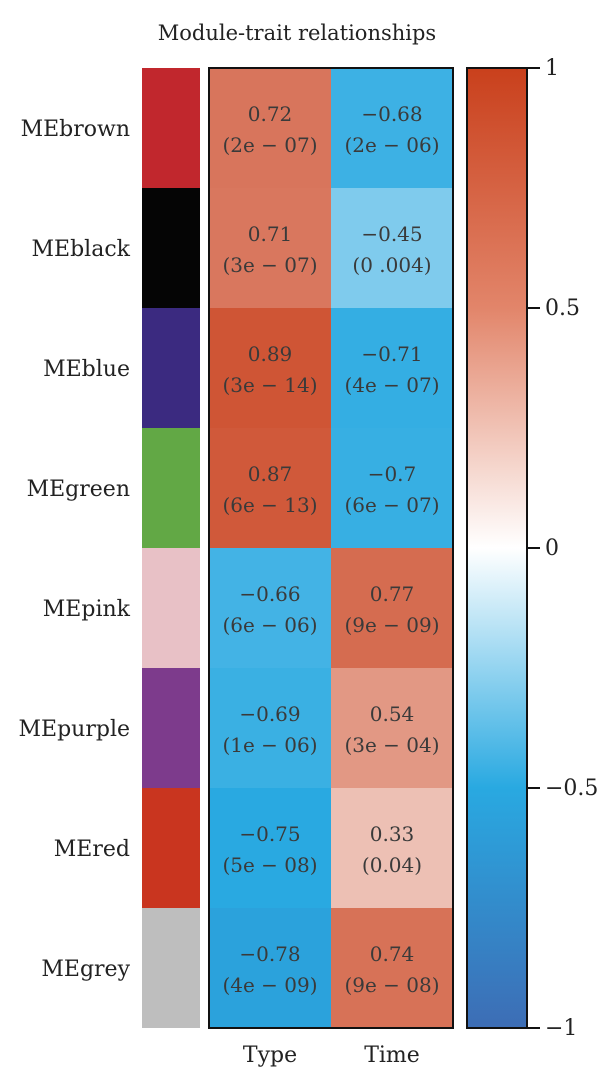 This screenshot has width=600, height=1089. What do you see at coordinates (269, 265) in the screenshot?
I see `cell-pvalue: (3e − 07)` at bounding box center [269, 265].